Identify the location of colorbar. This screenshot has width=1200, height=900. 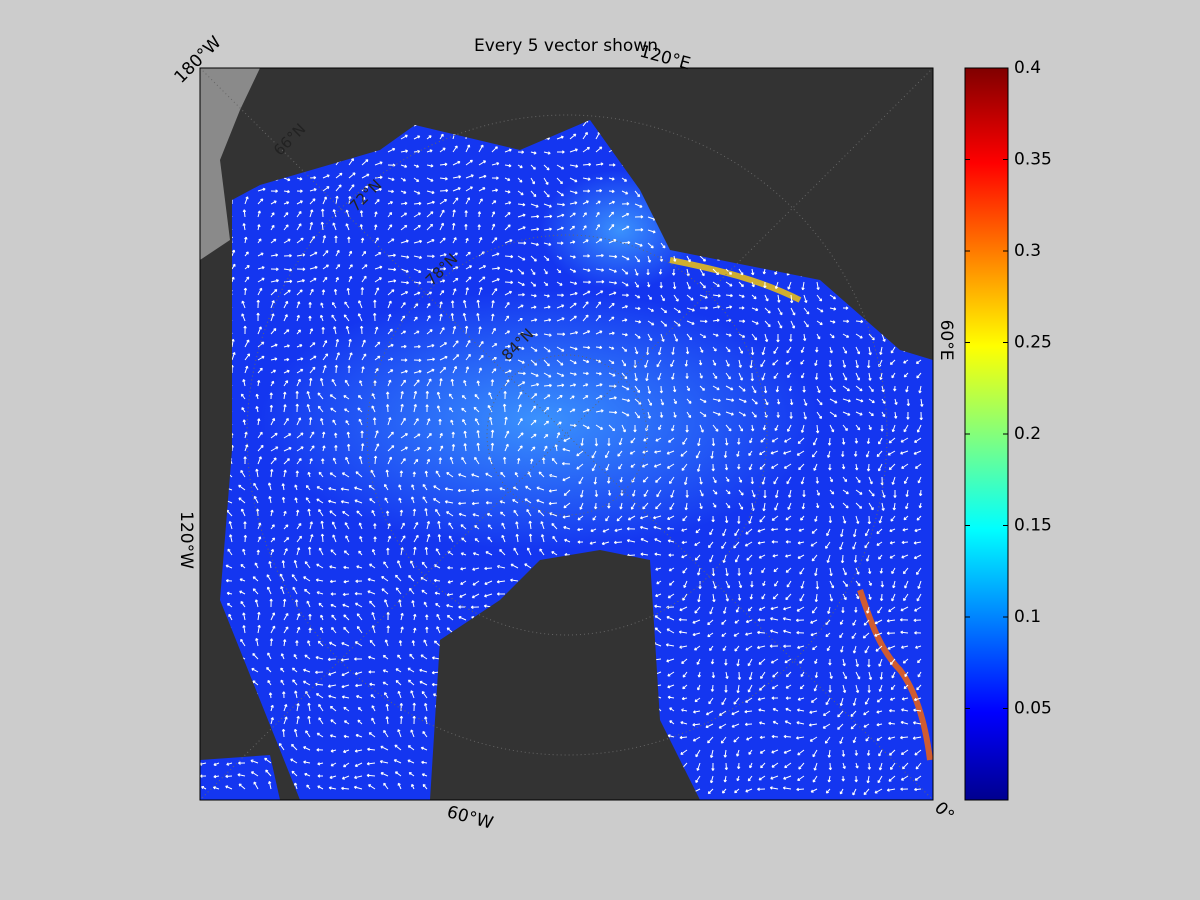
(986, 434).